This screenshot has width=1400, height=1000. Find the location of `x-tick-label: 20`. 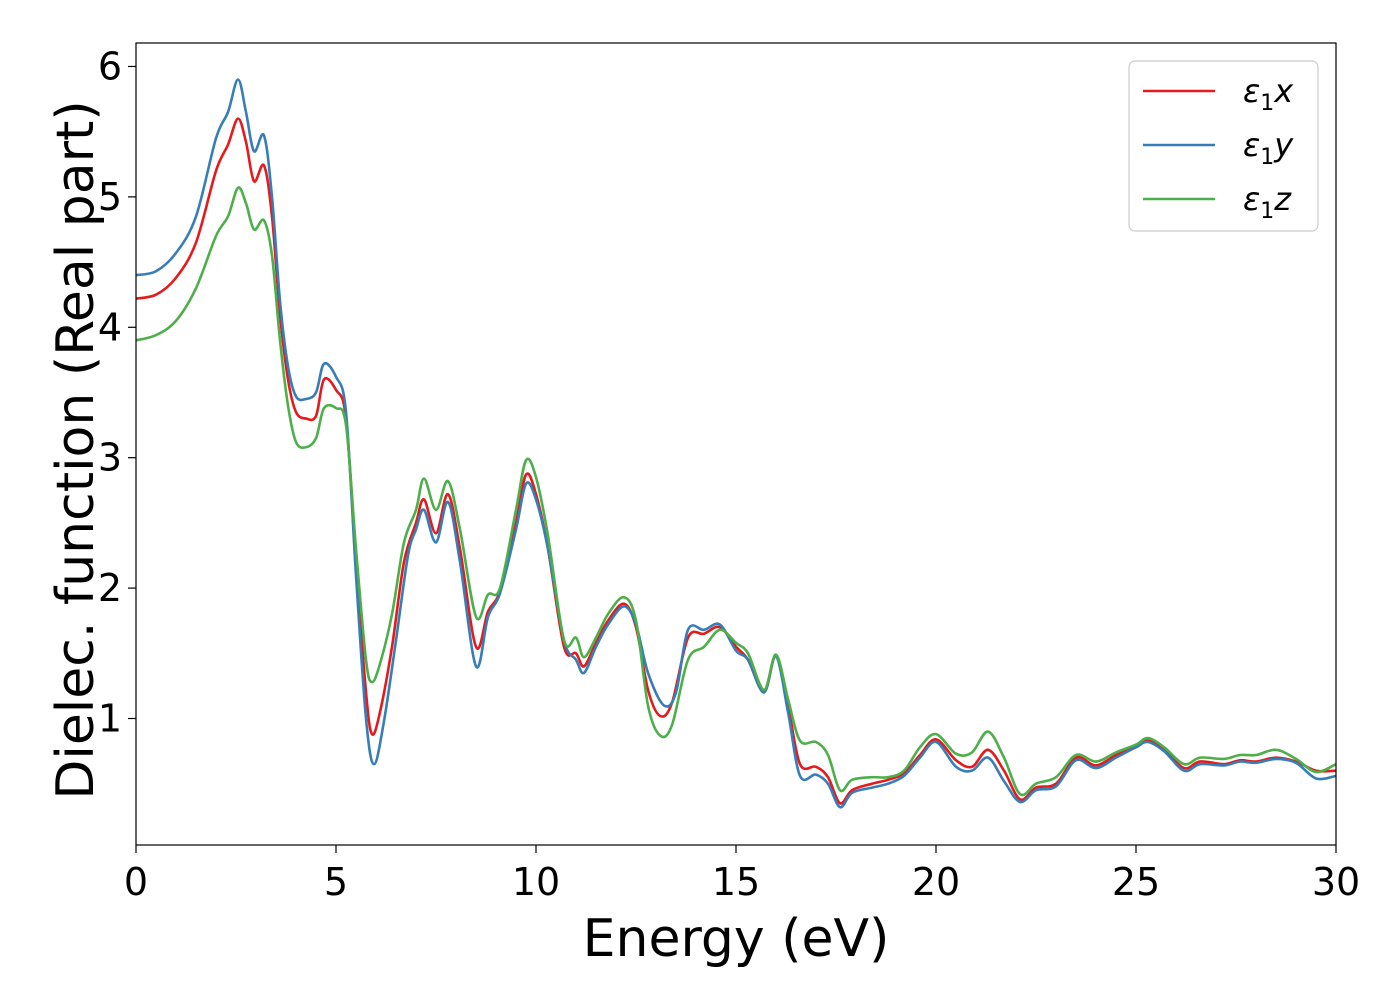

x-tick-label: 20 is located at coordinates (936, 882).